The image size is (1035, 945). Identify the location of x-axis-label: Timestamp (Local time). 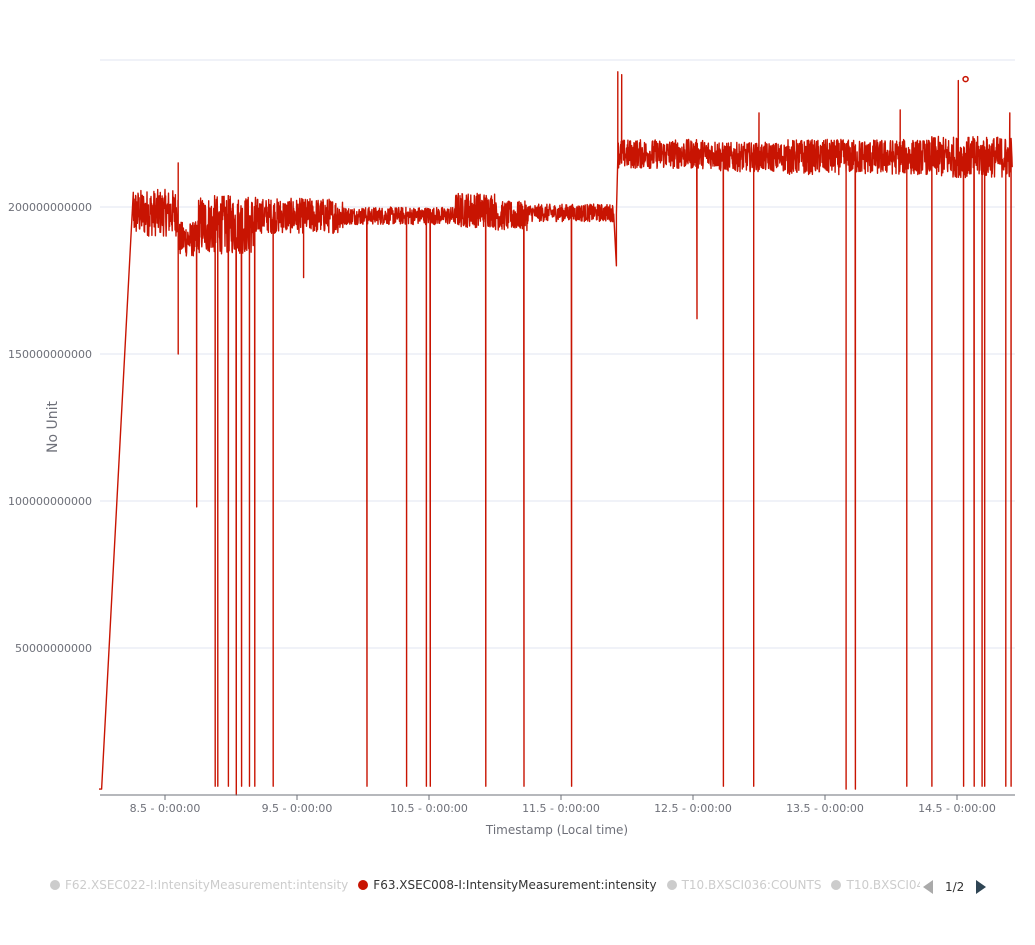
(556, 830).